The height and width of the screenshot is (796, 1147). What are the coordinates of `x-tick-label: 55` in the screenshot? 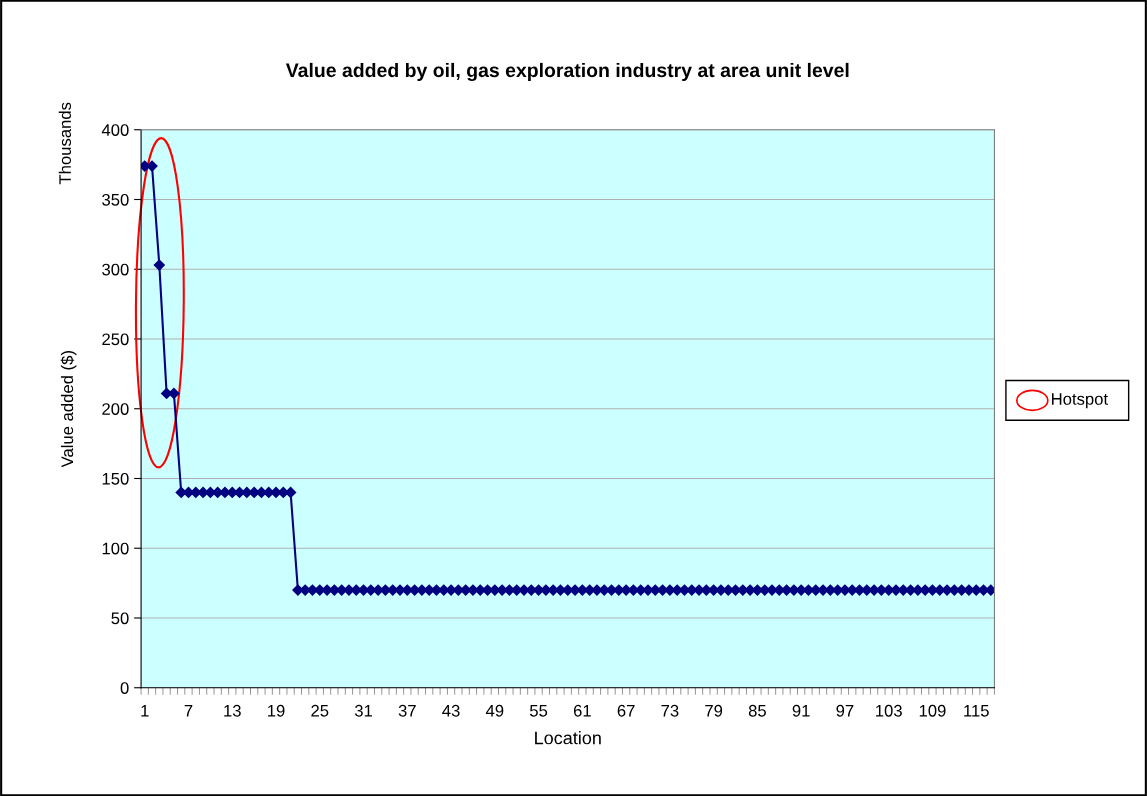 It's located at (538, 711).